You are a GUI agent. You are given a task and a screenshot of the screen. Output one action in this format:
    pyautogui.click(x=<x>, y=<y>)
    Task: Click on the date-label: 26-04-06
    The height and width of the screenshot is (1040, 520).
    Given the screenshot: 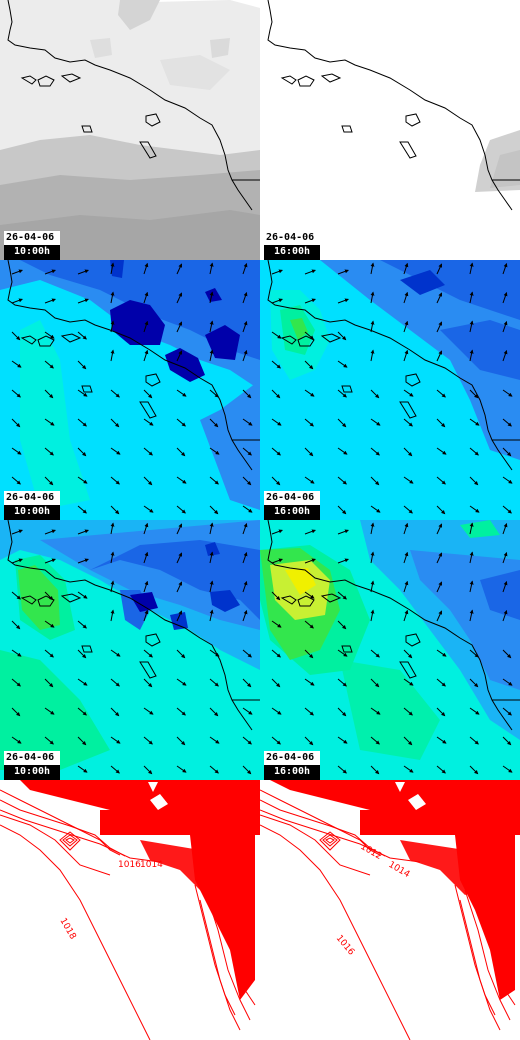 What is the action you would take?
    pyautogui.click(x=32, y=498)
    